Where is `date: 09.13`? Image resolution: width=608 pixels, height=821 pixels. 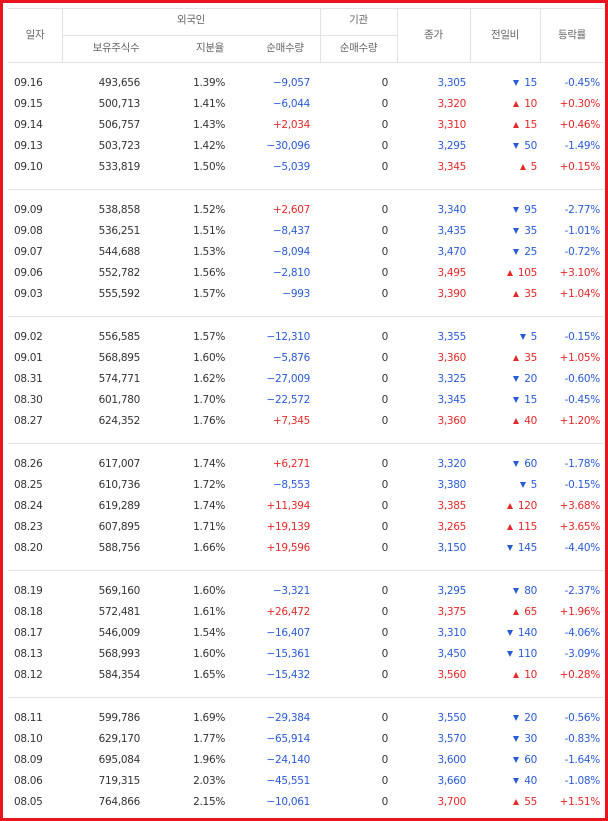 date: 09.13 is located at coordinates (28, 146).